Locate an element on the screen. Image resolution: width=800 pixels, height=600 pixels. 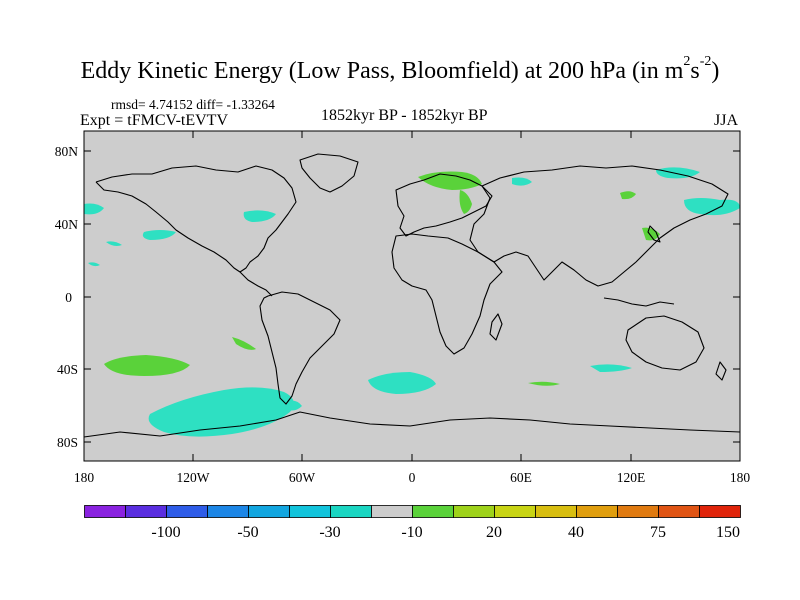
anomaly-north-pacific-mid is located at coordinates (94, 264).